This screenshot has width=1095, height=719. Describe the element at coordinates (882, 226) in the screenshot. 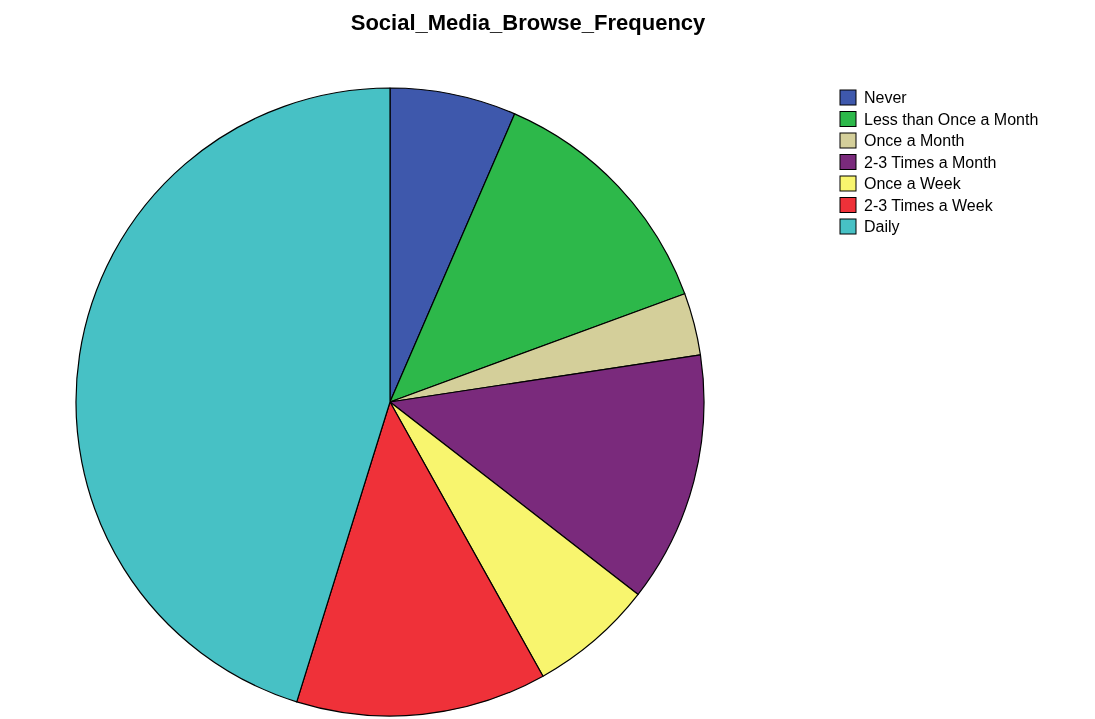

I see `legend-label: Daily` at that location.